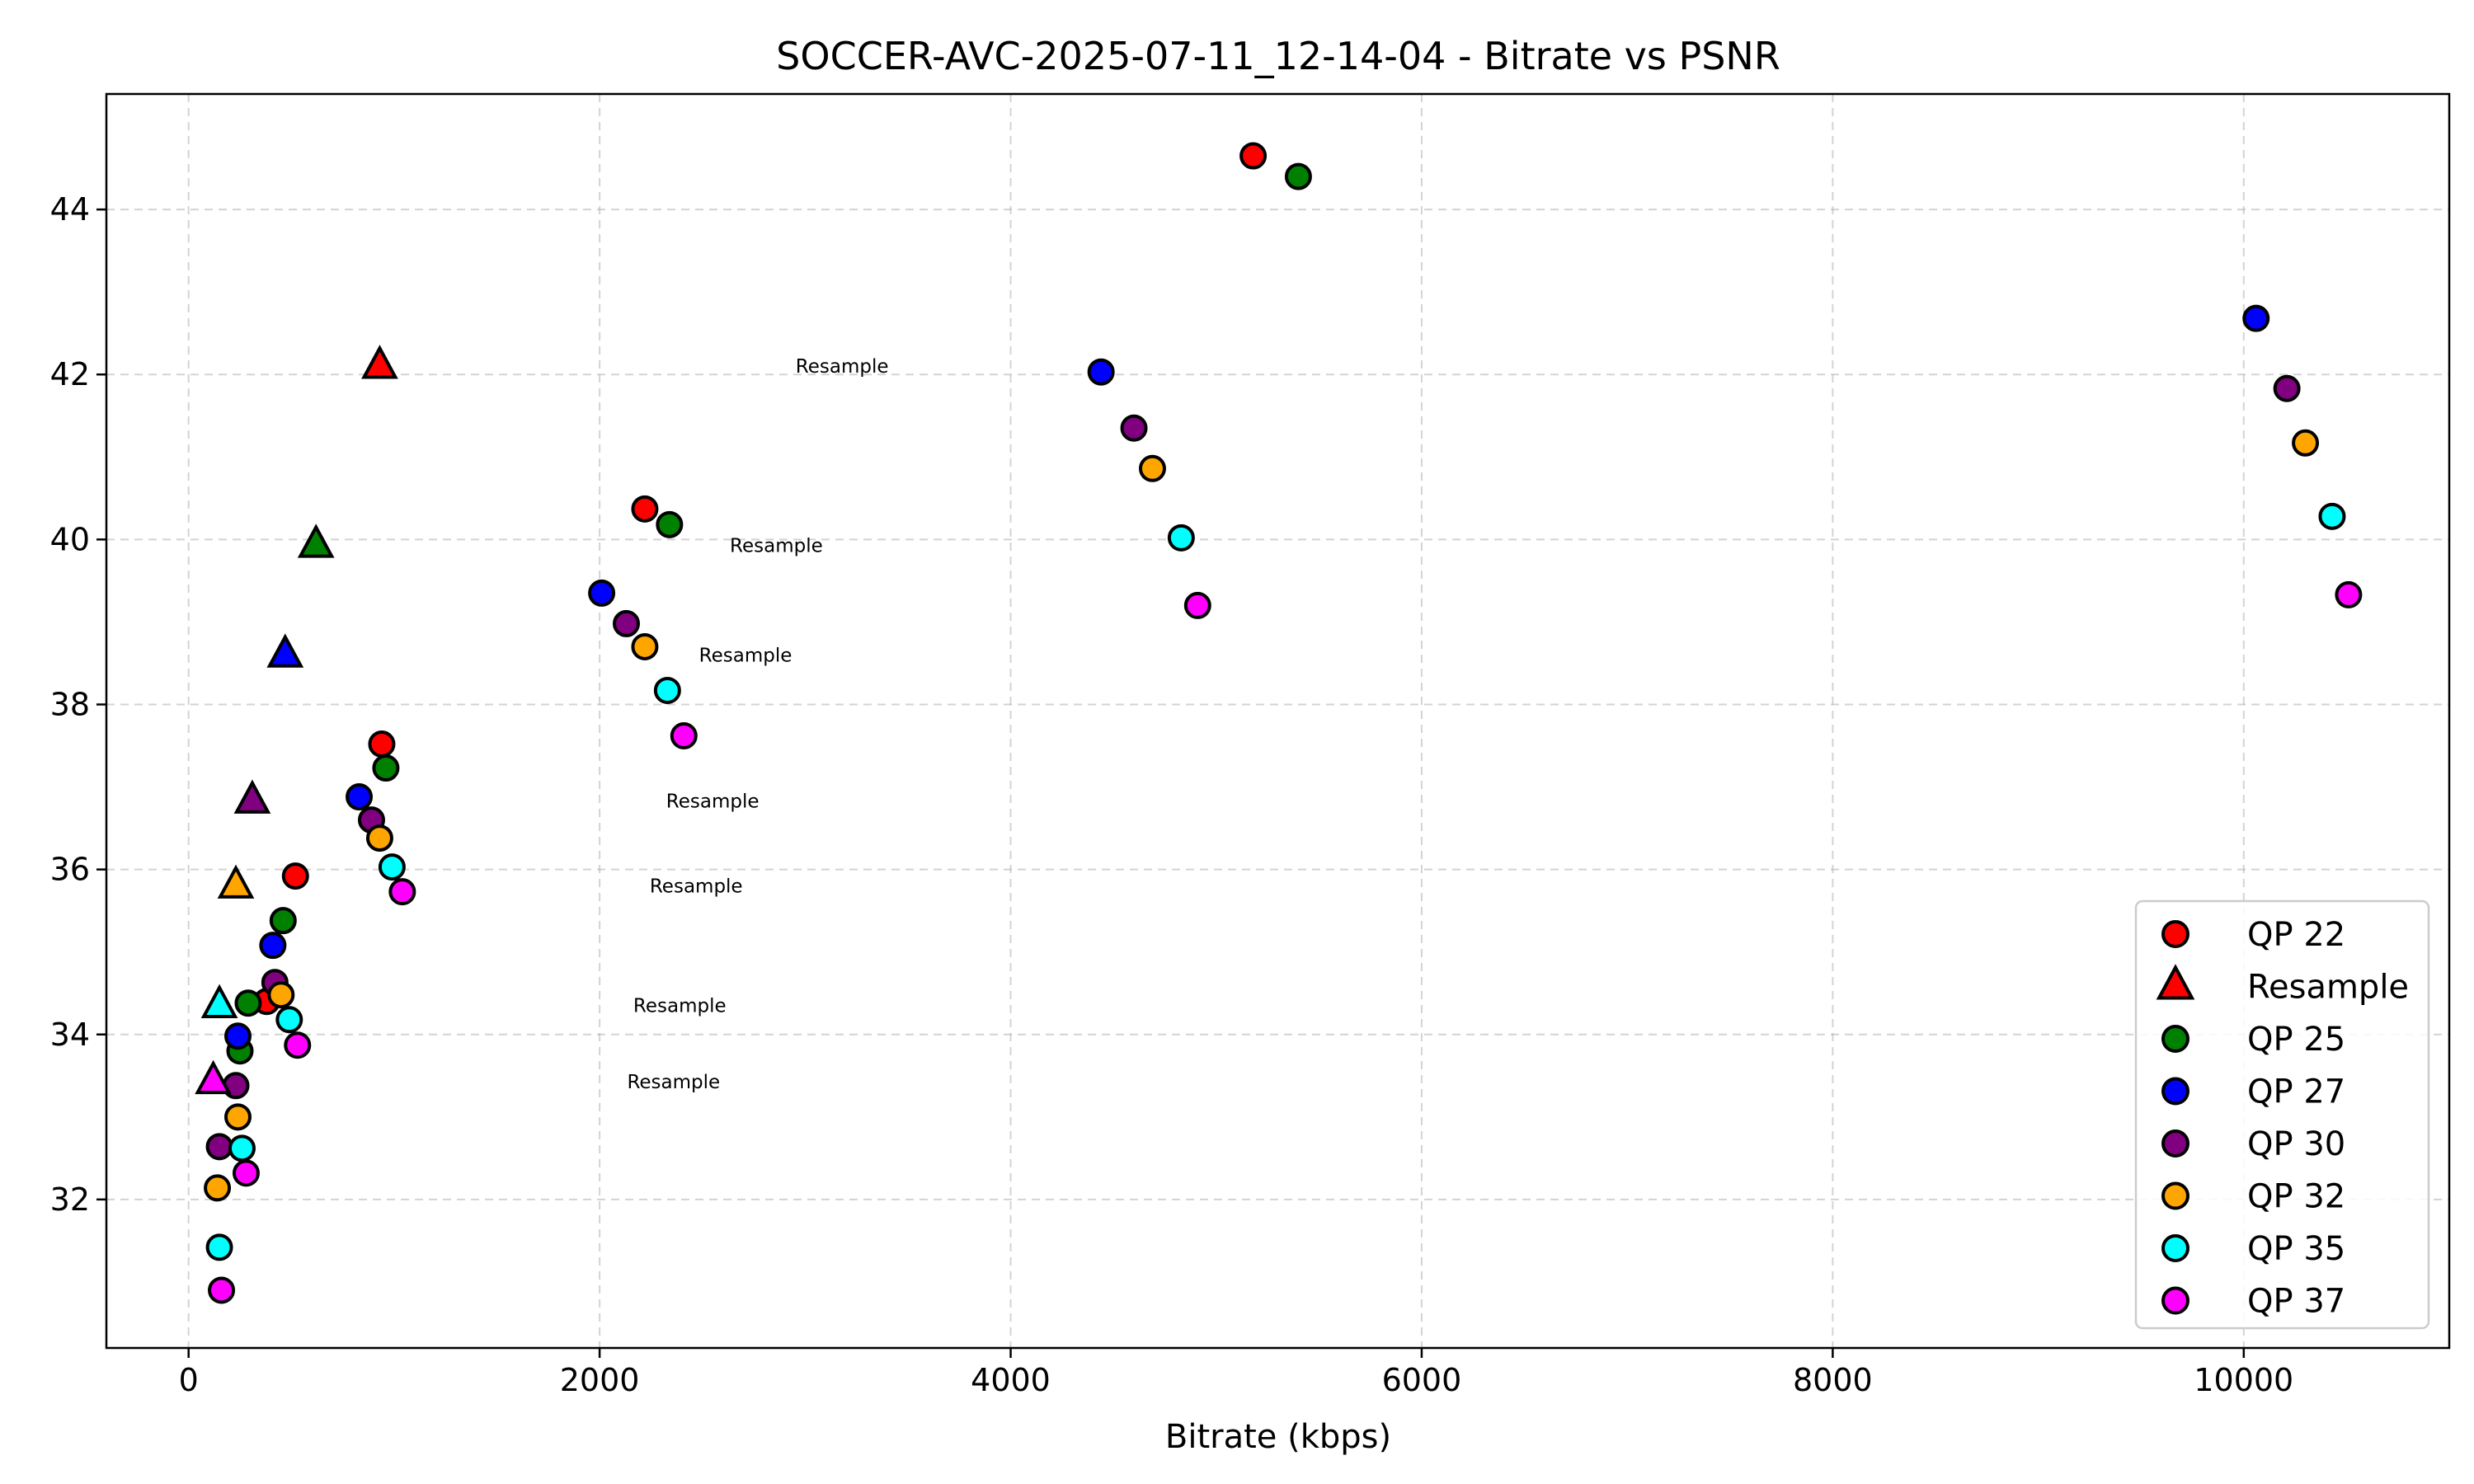 The width and height of the screenshot is (2474, 1484). Describe the element at coordinates (1011, 1380) in the screenshot. I see `x-tick-label: 4000` at that location.